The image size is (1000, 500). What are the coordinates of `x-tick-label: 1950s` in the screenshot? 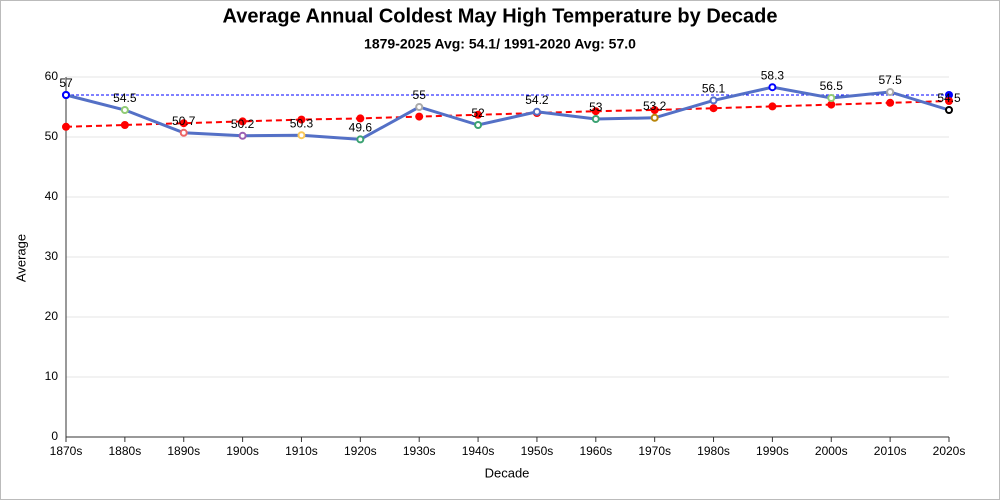 It's located at (537, 451).